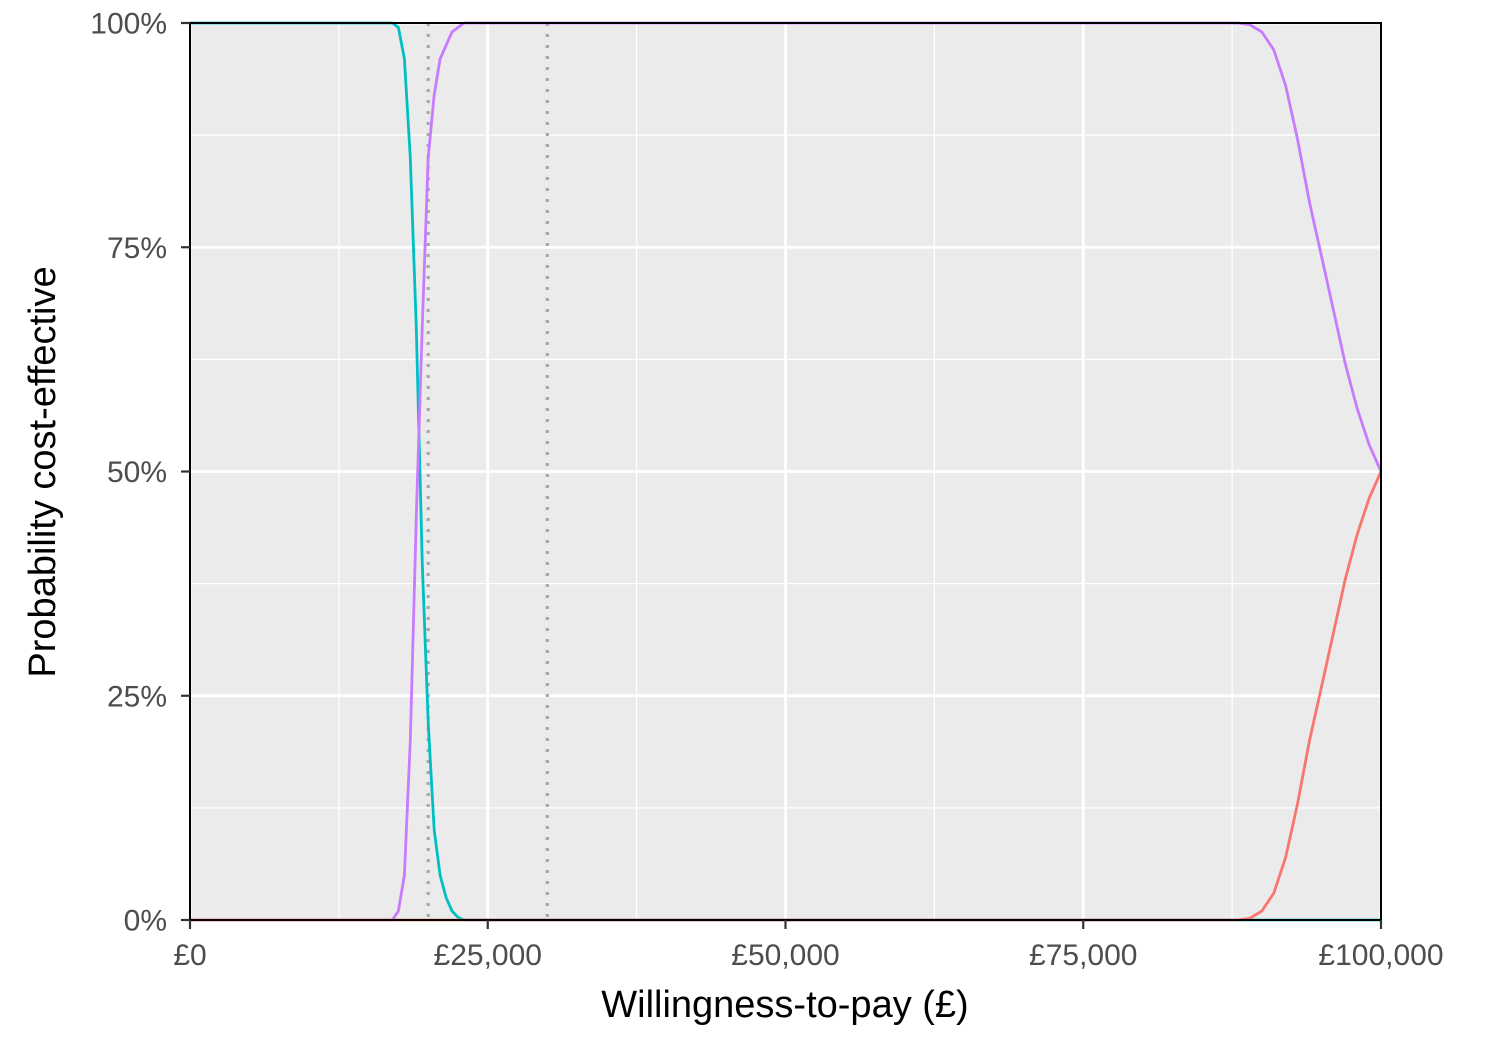 This screenshot has width=1500, height=1050. Describe the element at coordinates (784, 1005) in the screenshot. I see `x-axis-title: Willingness-to-pay (£)` at that location.